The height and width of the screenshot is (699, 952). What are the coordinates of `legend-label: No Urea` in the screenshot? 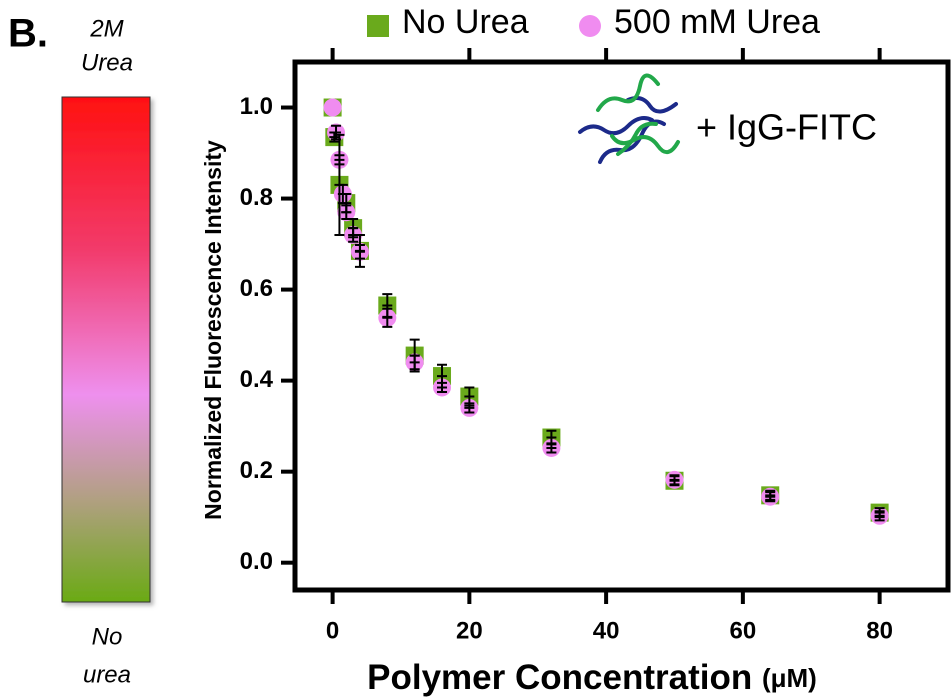 It's located at (465, 22).